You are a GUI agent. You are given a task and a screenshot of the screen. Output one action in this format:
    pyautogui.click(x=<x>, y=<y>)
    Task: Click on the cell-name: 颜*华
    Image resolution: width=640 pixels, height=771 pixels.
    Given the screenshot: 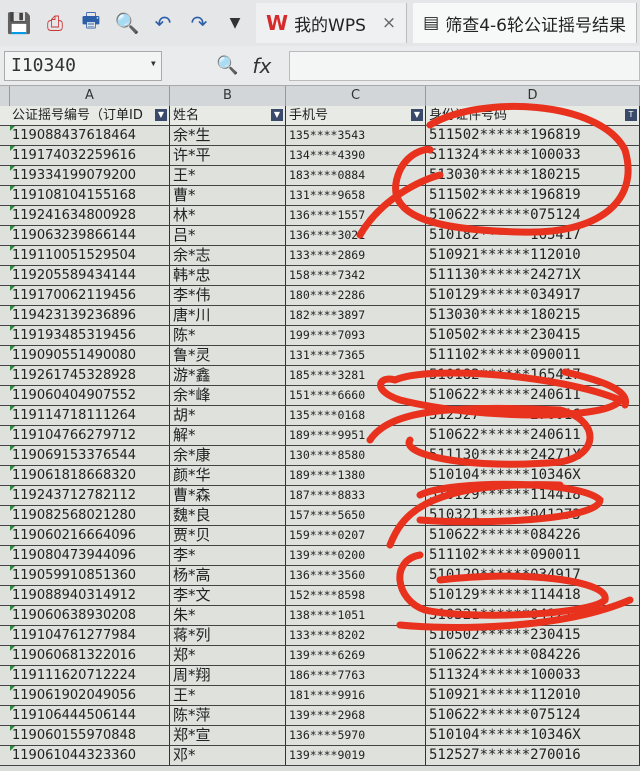 What is the action you would take?
    pyautogui.click(x=228, y=475)
    